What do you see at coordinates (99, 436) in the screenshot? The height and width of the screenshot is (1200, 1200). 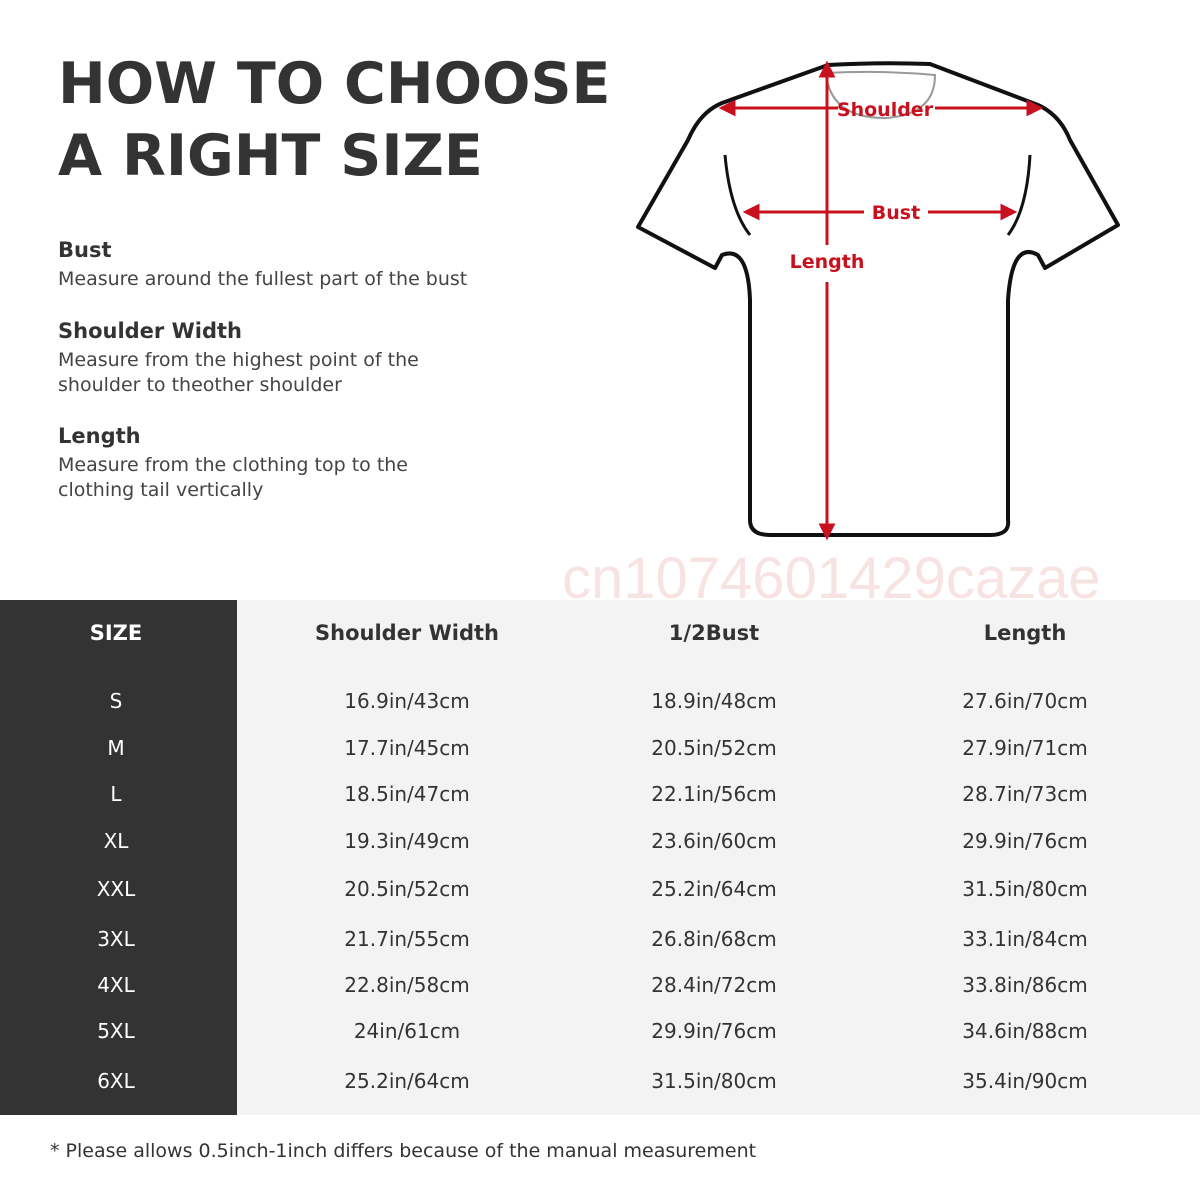 I see `guide-heading: Length` at bounding box center [99, 436].